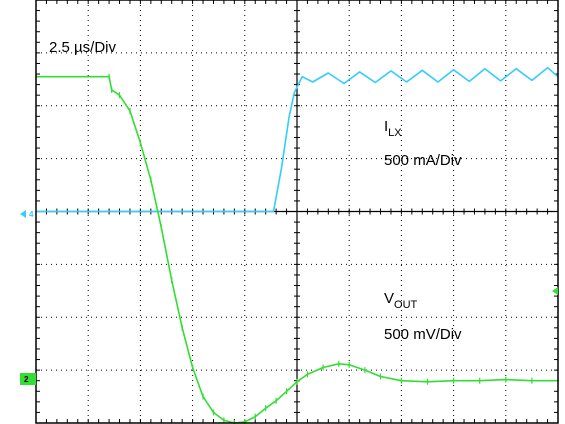  What do you see at coordinates (82, 47) in the screenshot?
I see `timebase-label: 2.5 µs/Div` at bounding box center [82, 47].